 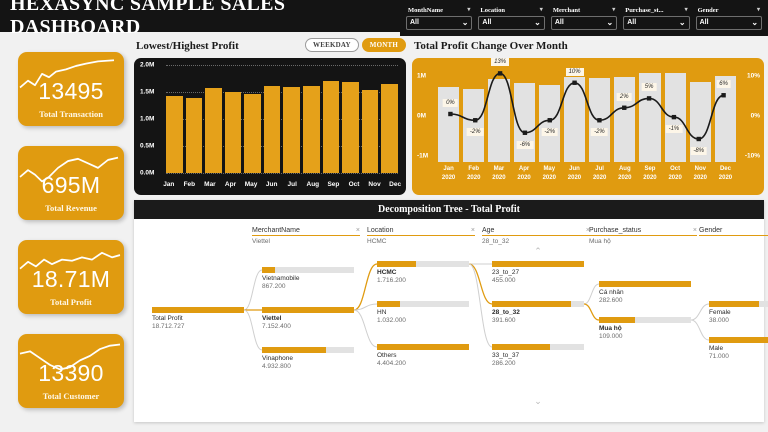 What do you see at coordinates (734, 304) in the screenshot?
I see `node-bar-fill` at bounding box center [734, 304].